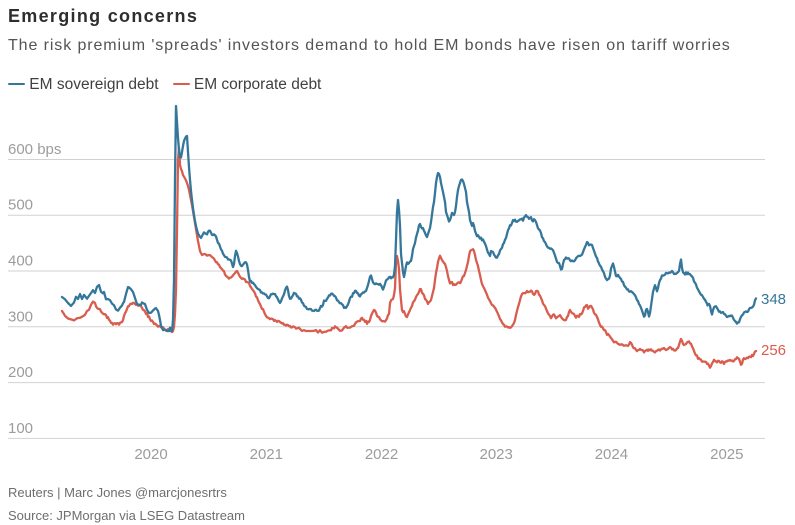 This screenshot has width=795, height=525. What do you see at coordinates (496, 454) in the screenshot?
I see `svg-text: 2023` at bounding box center [496, 454].